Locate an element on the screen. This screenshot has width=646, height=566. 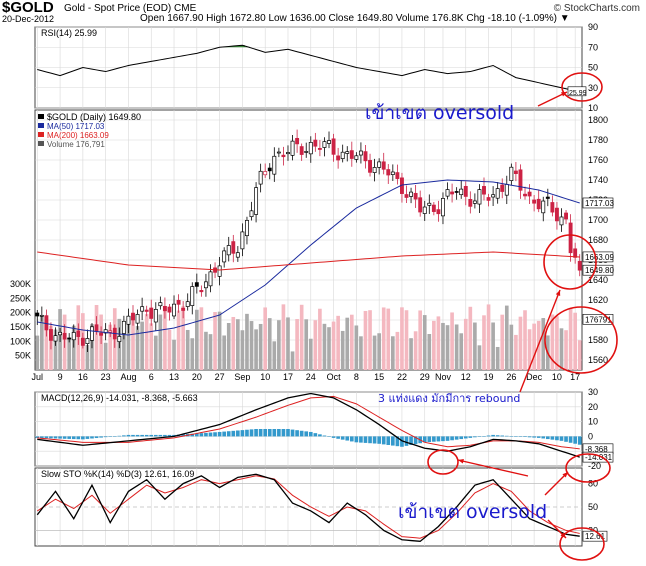
macd-last-box is located at coordinates (598, 457).